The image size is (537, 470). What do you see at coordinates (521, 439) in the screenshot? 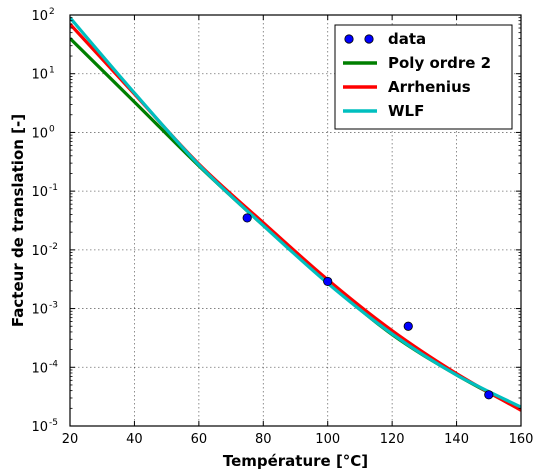
I see `x-tick-label: 160` at bounding box center [521, 439].